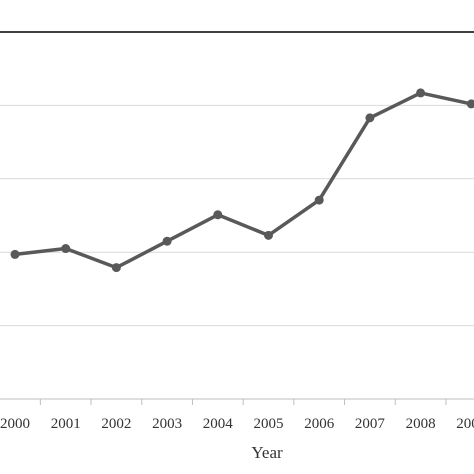 The image size is (474, 474). What do you see at coordinates (370, 424) in the screenshot?
I see `x-tick-label: 2007` at bounding box center [370, 424].